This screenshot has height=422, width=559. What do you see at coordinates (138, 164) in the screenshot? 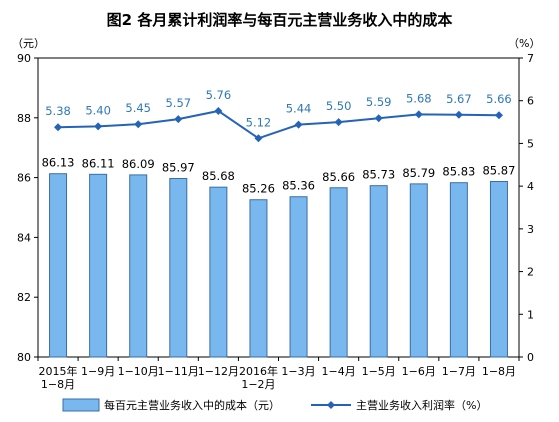
I see `bar-value-label: 86.09` at bounding box center [138, 164].